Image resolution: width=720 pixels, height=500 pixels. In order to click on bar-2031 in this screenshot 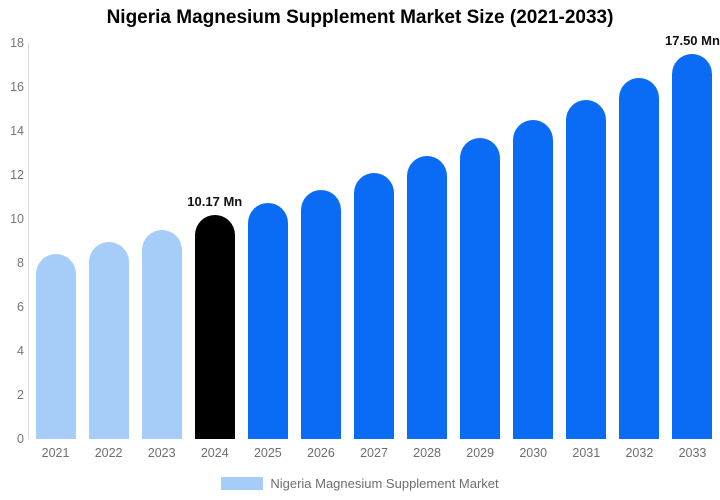, I will do `click(586, 269)`.